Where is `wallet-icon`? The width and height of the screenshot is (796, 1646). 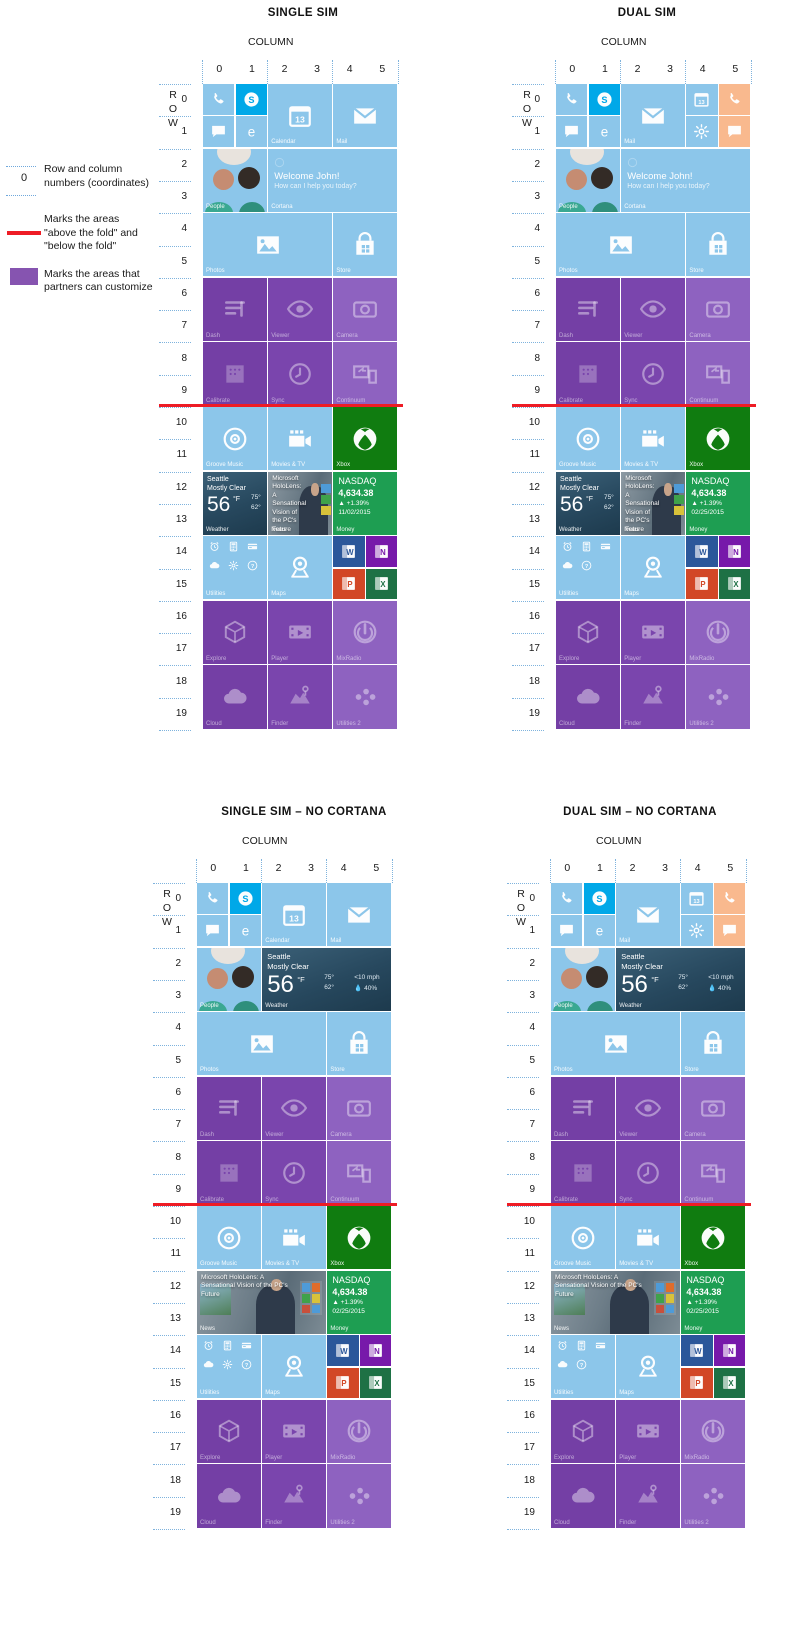 wallet-icon is located at coordinates (600, 1345).